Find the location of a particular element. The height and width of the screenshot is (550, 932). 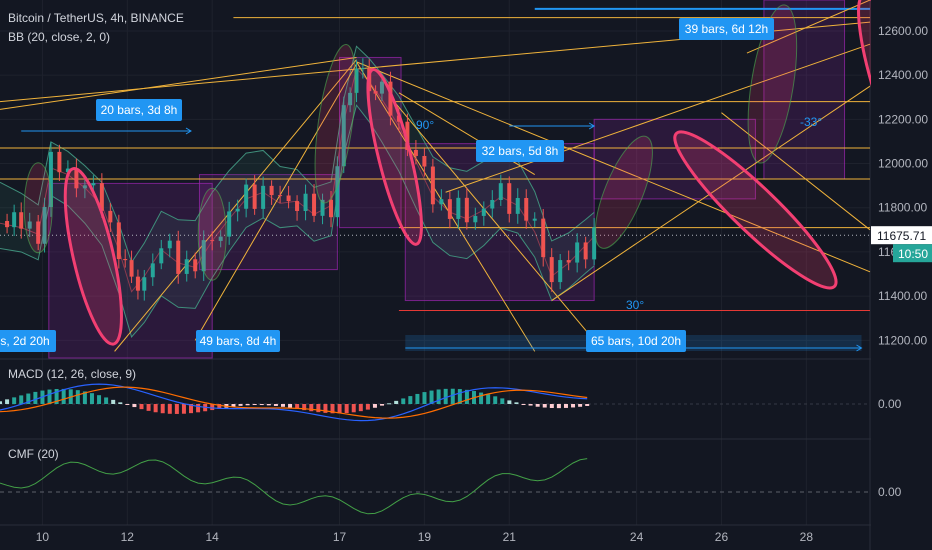

symbol-title: Bitcoin / TetherUS, 4h, BINANCE is located at coordinates (96, 18).